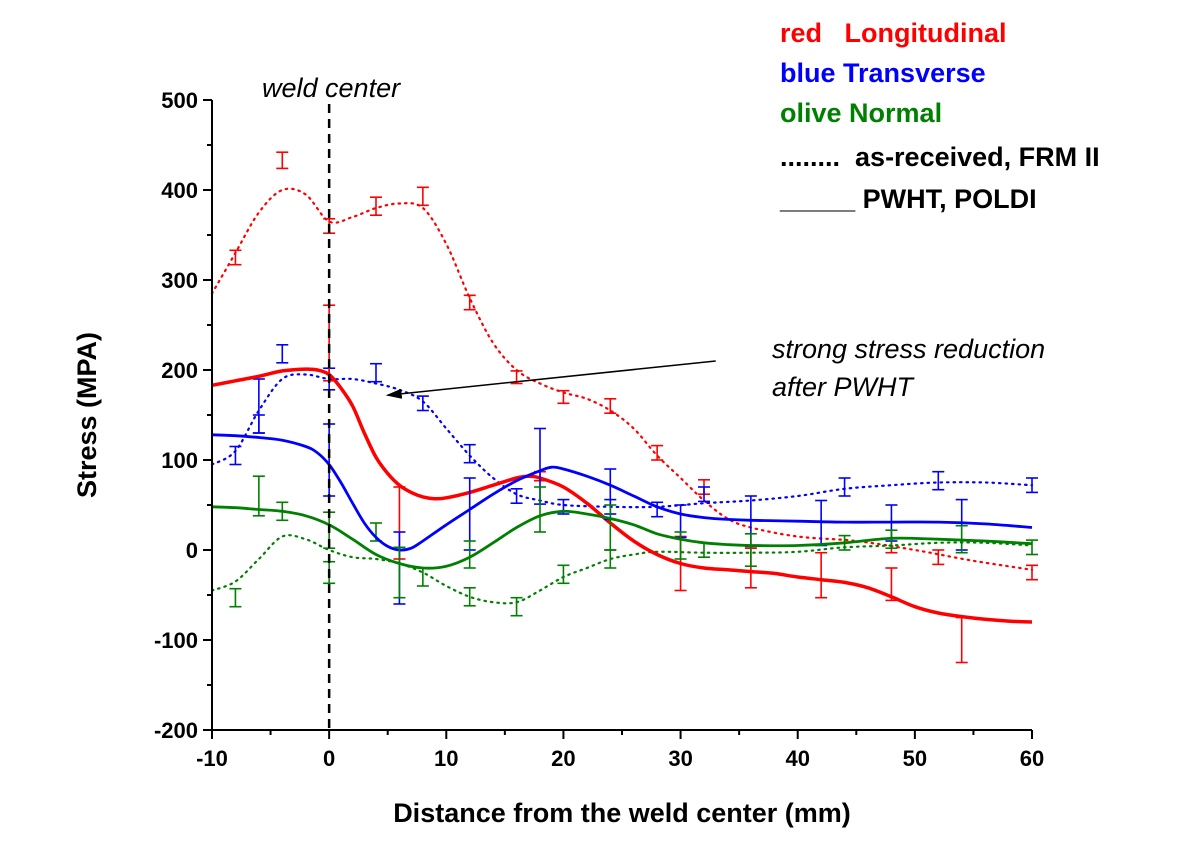  I want to click on legend-entry-transverse: blue Transverse, so click(883, 73).